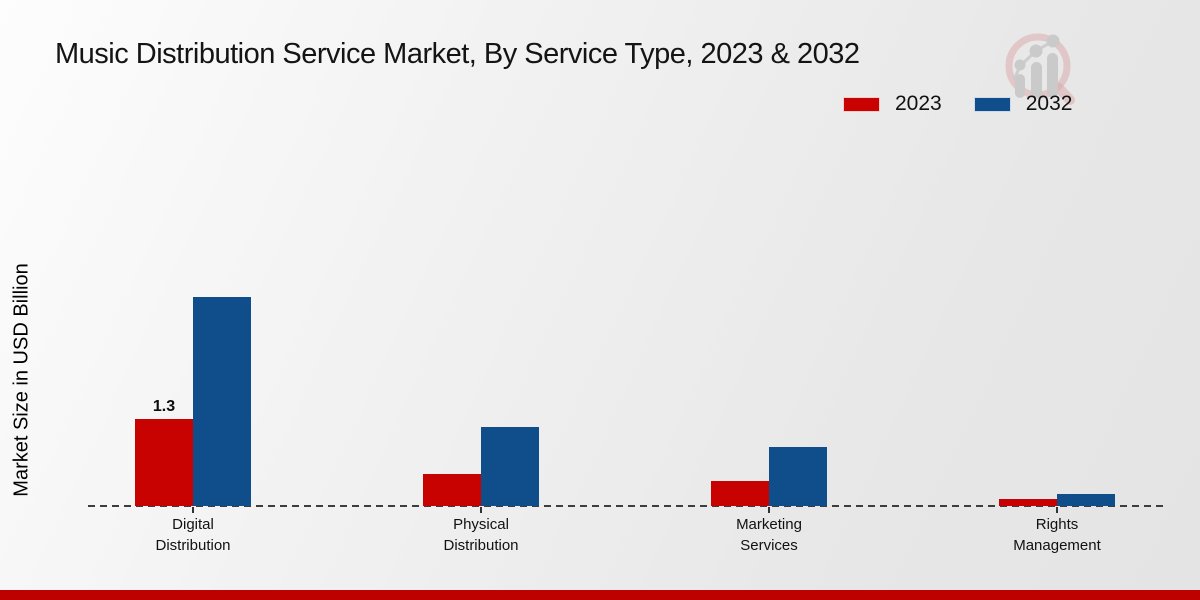 The image size is (1200, 600). Describe the element at coordinates (1040, 69) in the screenshot. I see `magnifier-growth-chart-logo-icon` at that location.